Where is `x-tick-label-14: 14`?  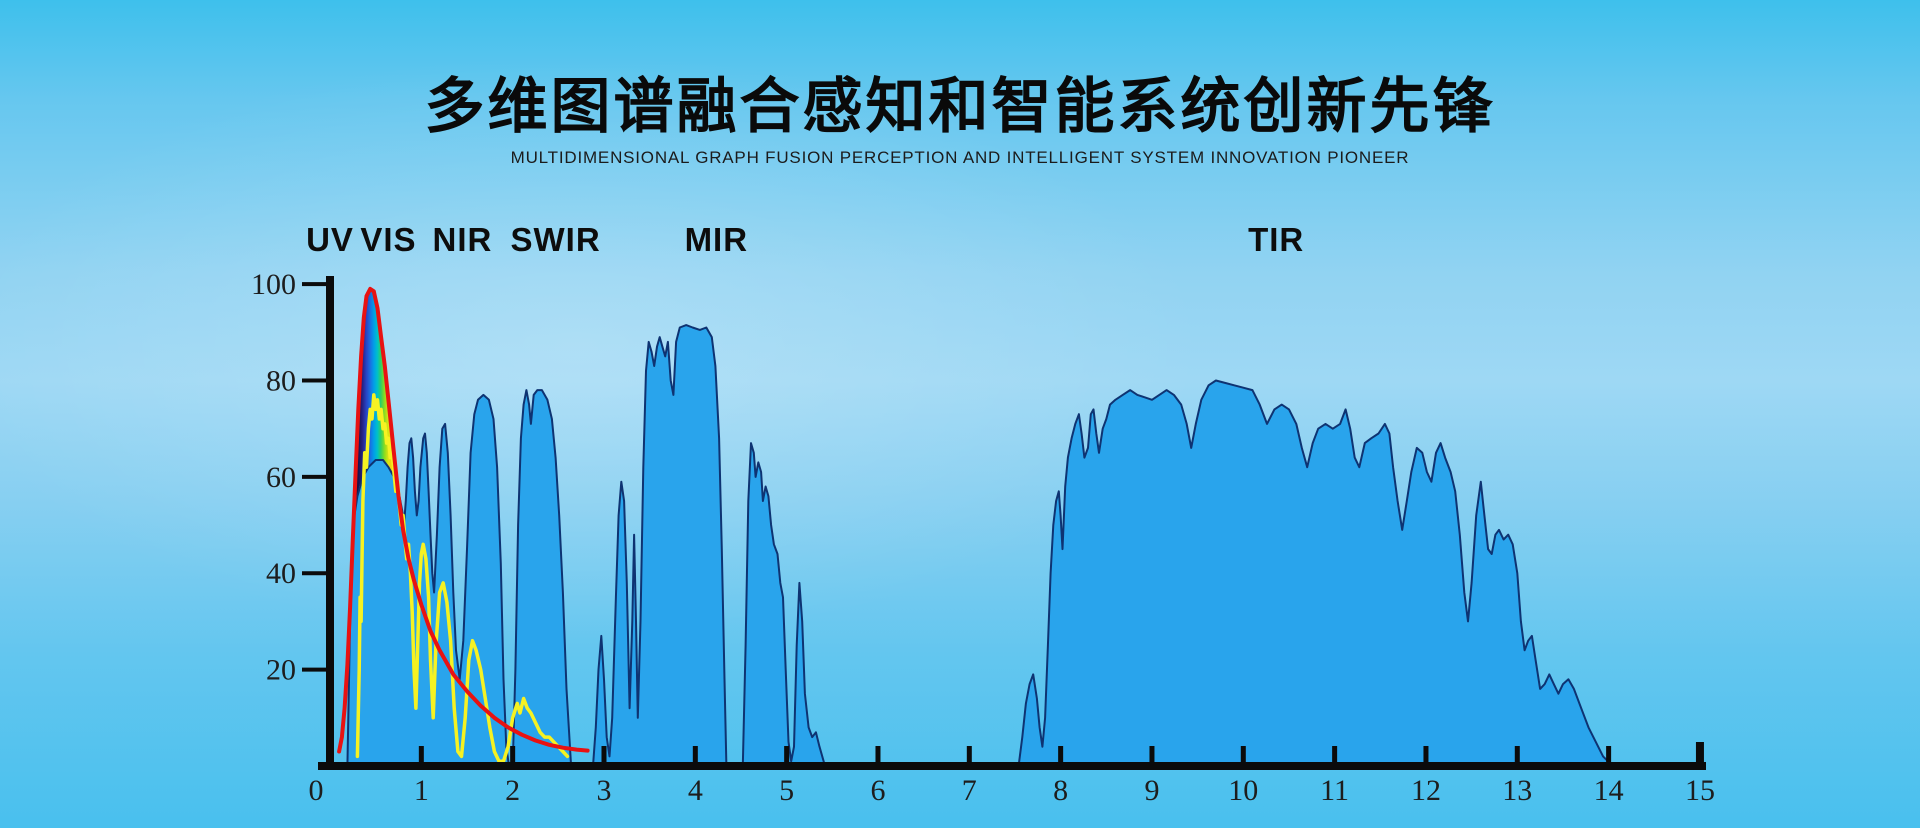 x-tick-label-14: 14 is located at coordinates (1609, 790).